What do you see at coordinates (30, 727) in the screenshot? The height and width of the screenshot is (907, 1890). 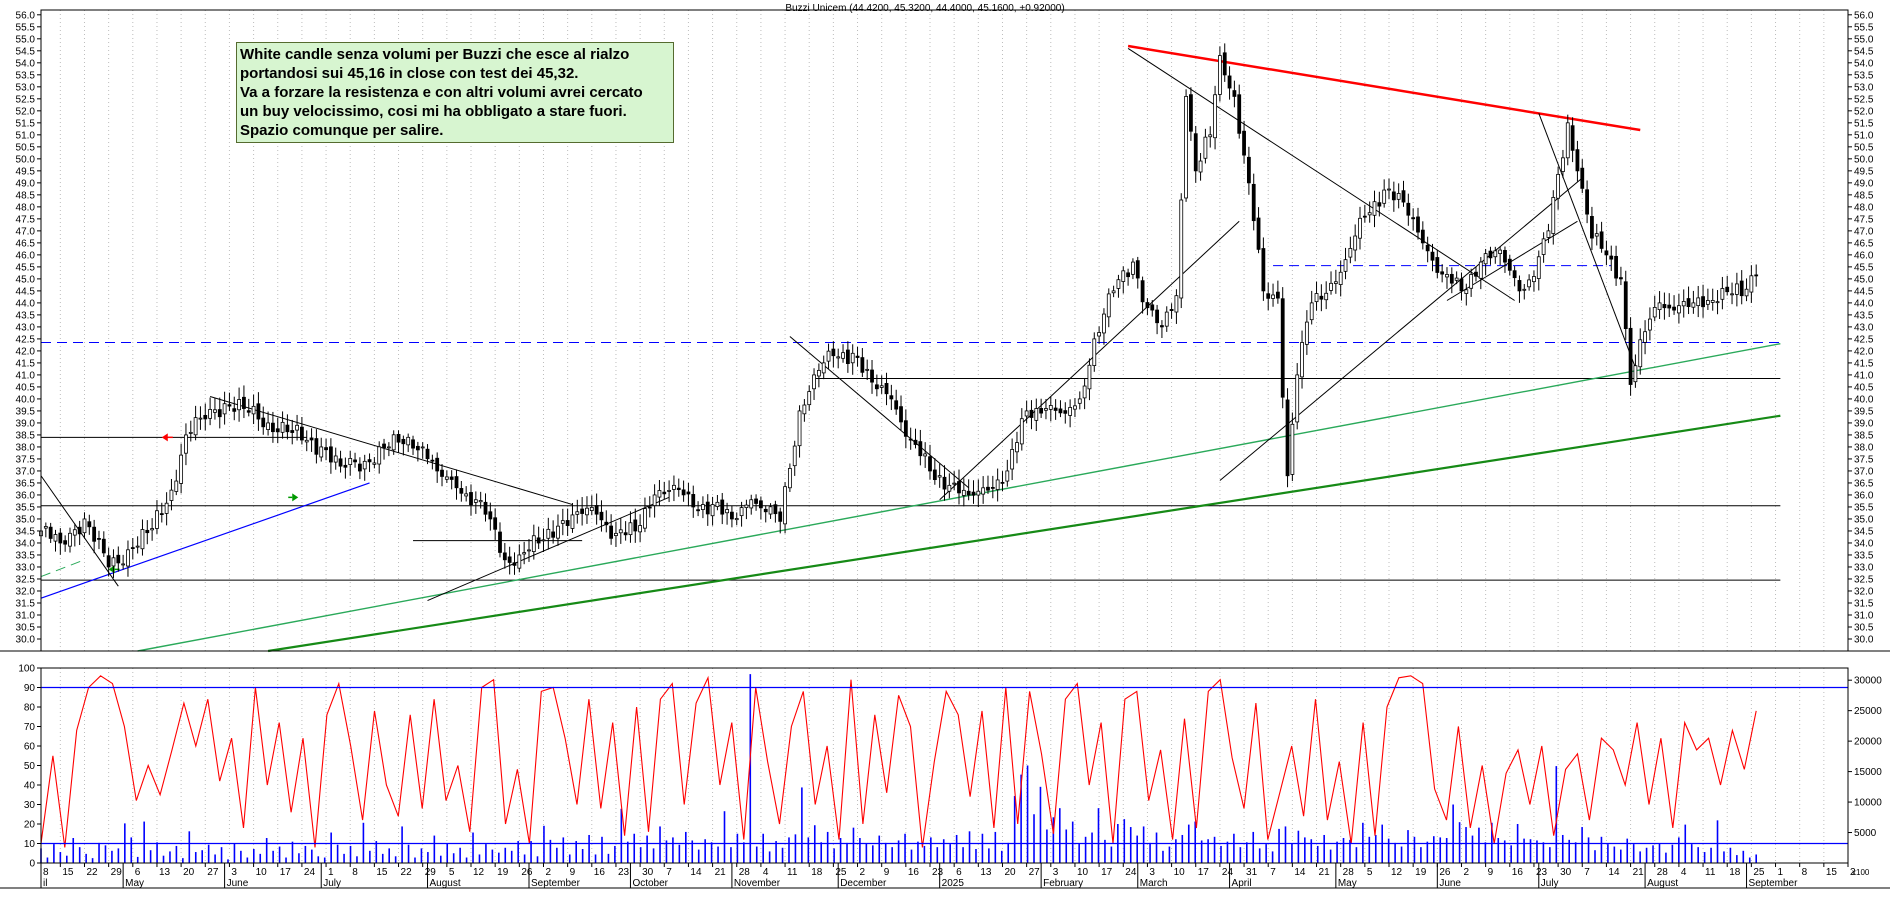 I see `osc-tick-label: 70` at bounding box center [30, 727].